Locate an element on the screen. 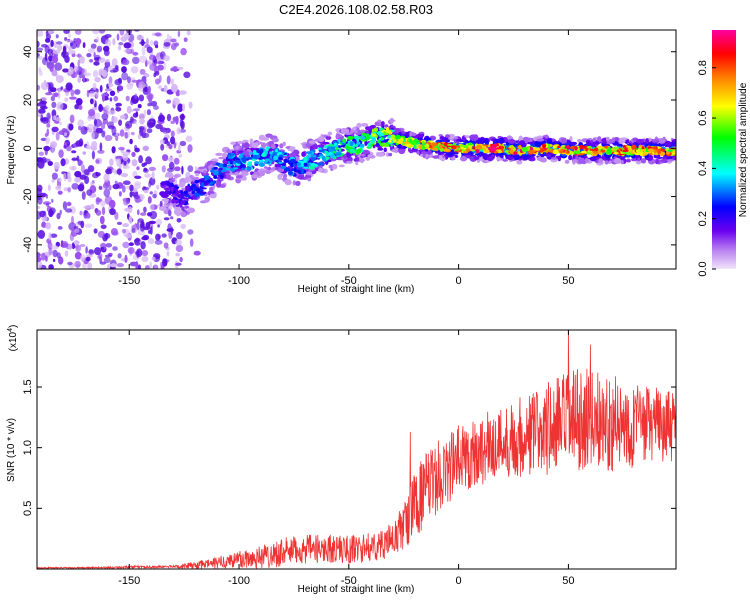  colorbar-tick-label: 0.8 is located at coordinates (703, 67).